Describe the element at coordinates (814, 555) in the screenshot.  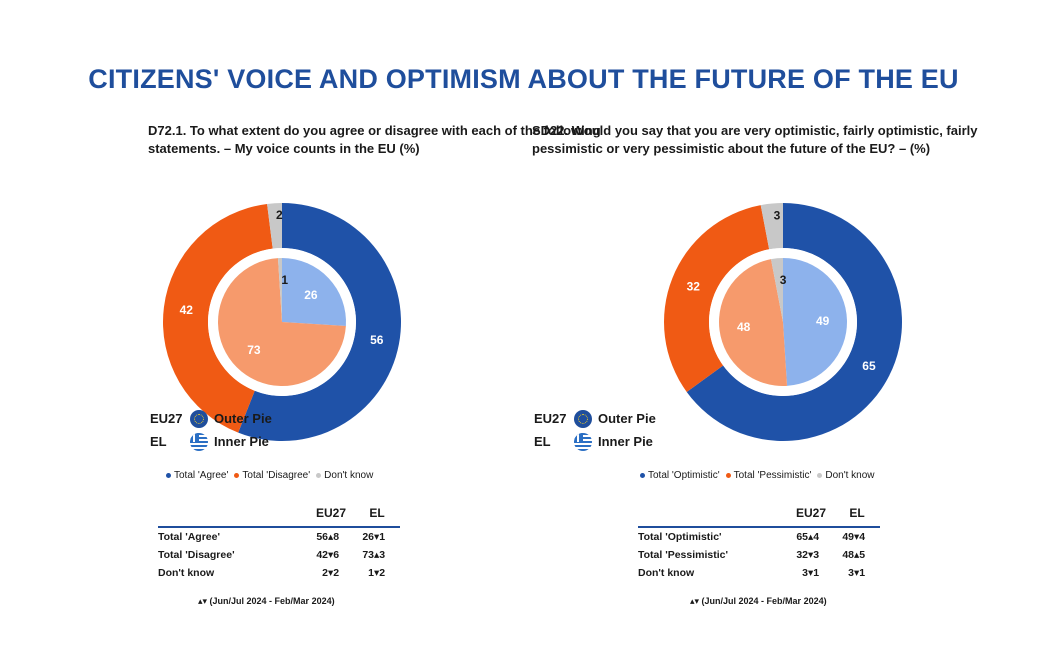
I see `eu-change: ▾3` at that location.